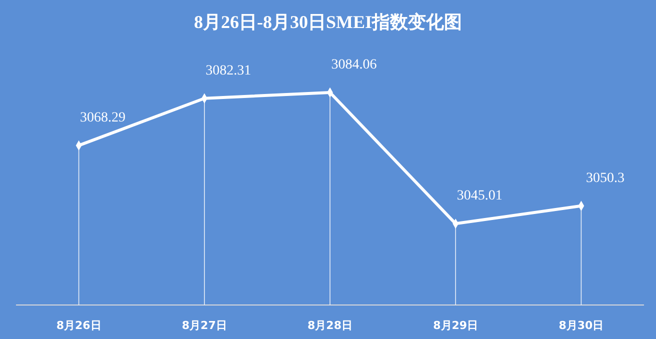 The height and width of the screenshot is (339, 656). I want to click on data-label: 3082.31, so click(229, 70).